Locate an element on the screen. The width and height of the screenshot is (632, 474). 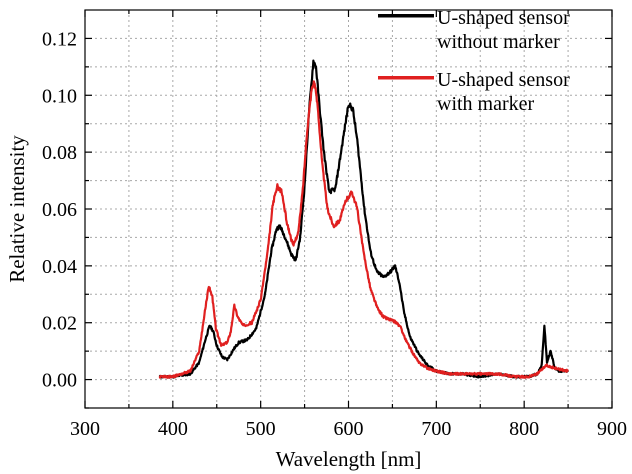
x-tick-label: 300 is located at coordinates (85, 429).